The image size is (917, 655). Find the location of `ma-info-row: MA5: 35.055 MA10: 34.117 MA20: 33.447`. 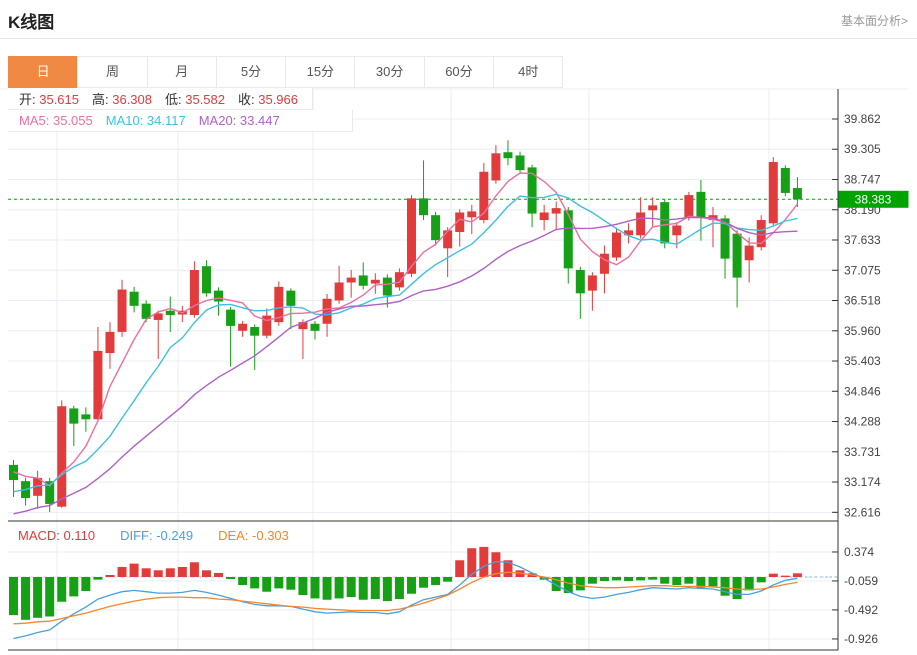

ma-info-row: MA5: 35.055 MA10: 34.117 MA20: 33.447 is located at coordinates (180, 121).